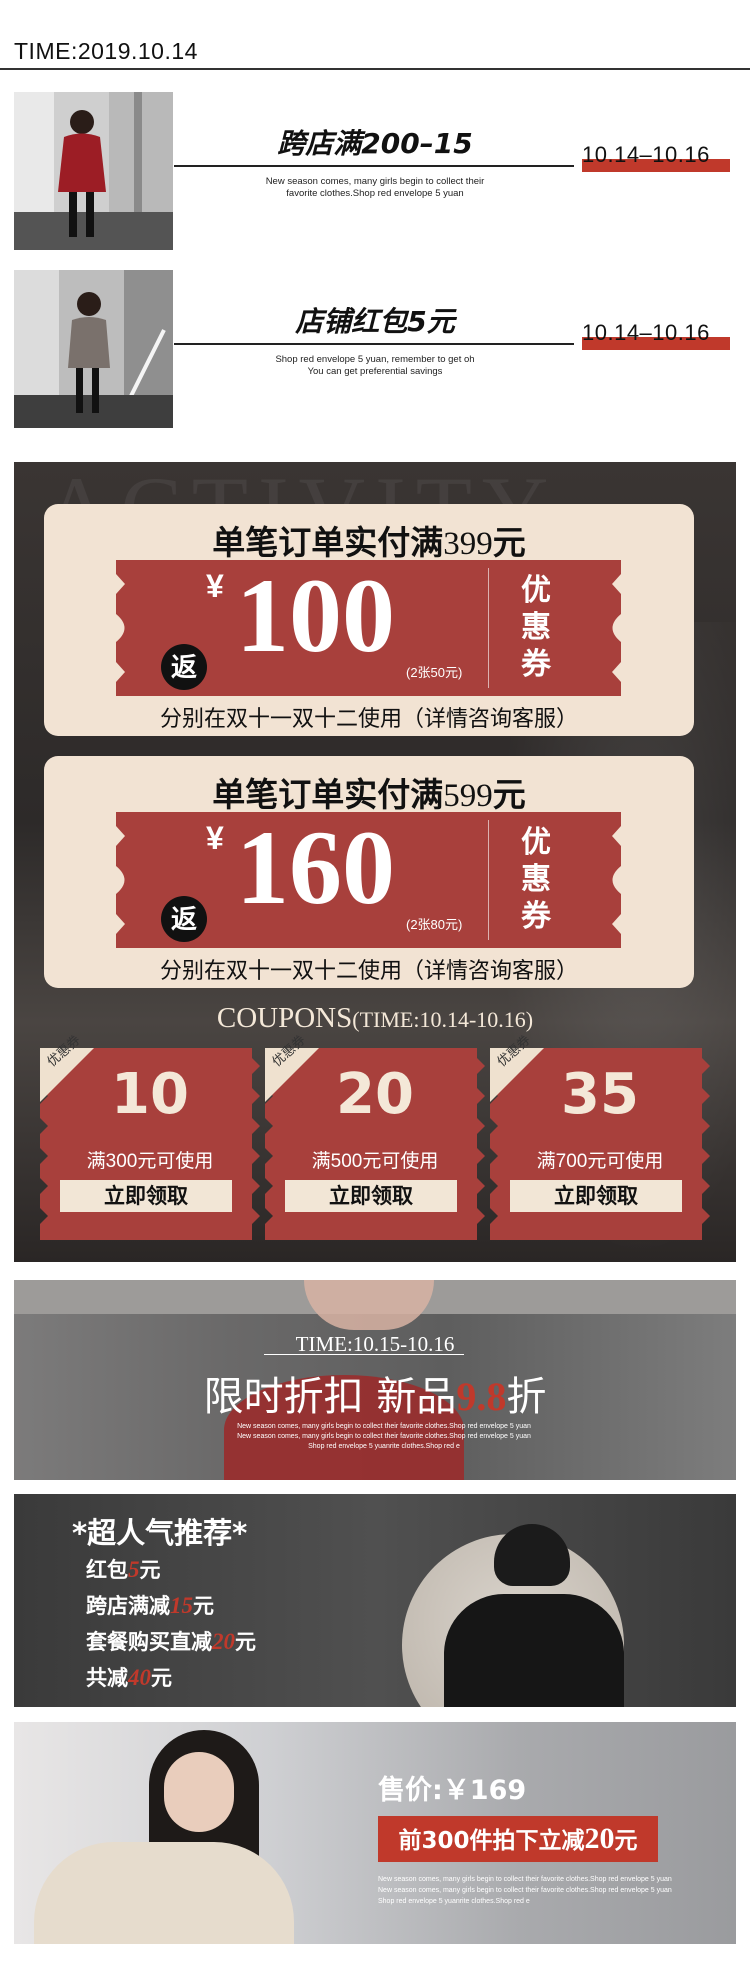 The height and width of the screenshot is (1986, 750). I want to click on coupons-heading-main: COUPONS, so click(284, 1018).